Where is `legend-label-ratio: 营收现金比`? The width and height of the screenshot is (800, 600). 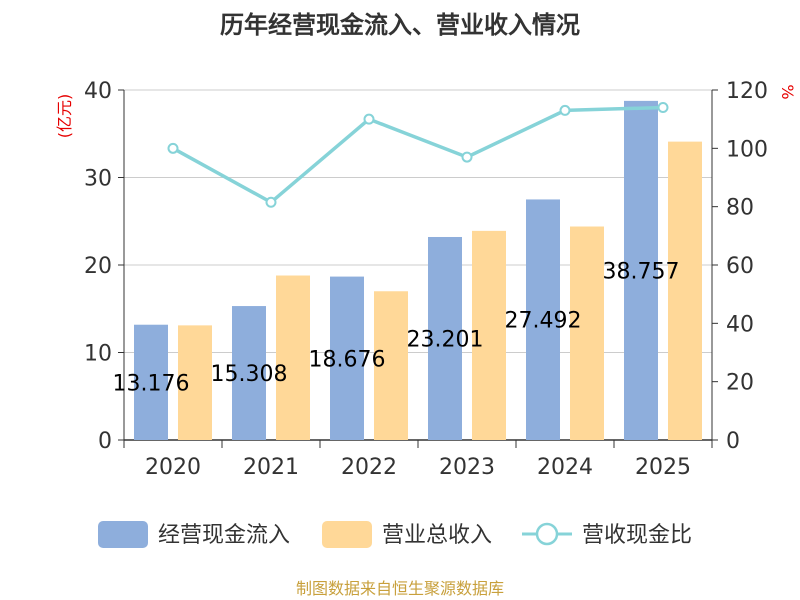 legend-label-ratio: 营收现金比 is located at coordinates (637, 535).